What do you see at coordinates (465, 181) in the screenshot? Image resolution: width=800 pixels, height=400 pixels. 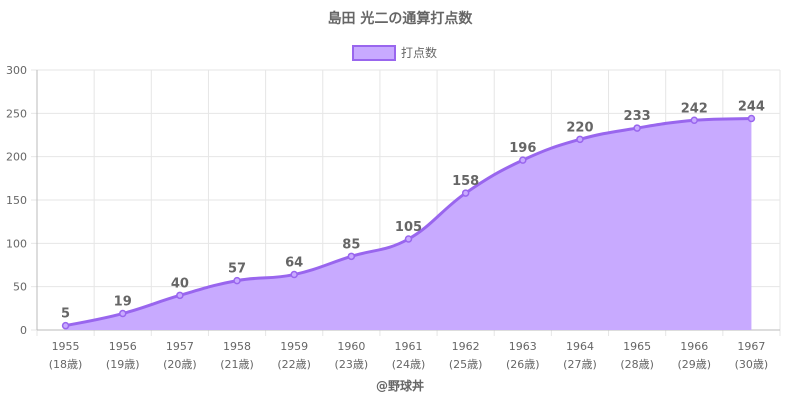 I see `data-label: 158` at bounding box center [465, 181].